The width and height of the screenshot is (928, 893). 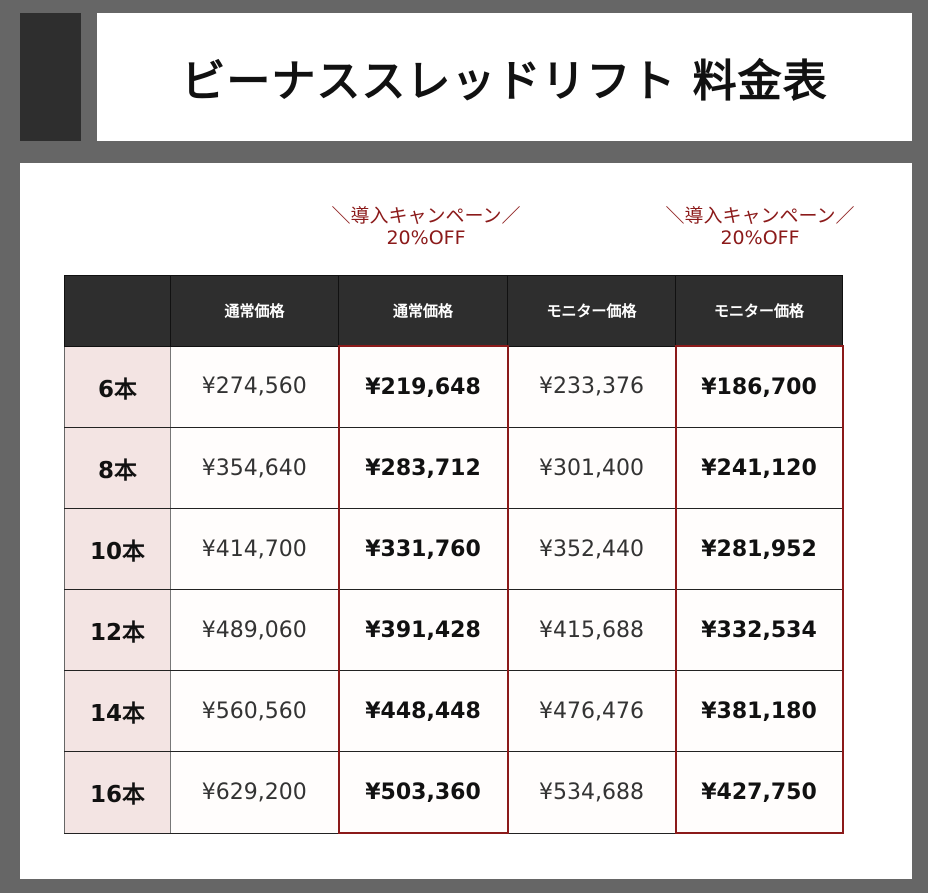 What do you see at coordinates (759, 549) in the screenshot?
I see `monitor-campaign-price-cell: ¥281,952` at bounding box center [759, 549].